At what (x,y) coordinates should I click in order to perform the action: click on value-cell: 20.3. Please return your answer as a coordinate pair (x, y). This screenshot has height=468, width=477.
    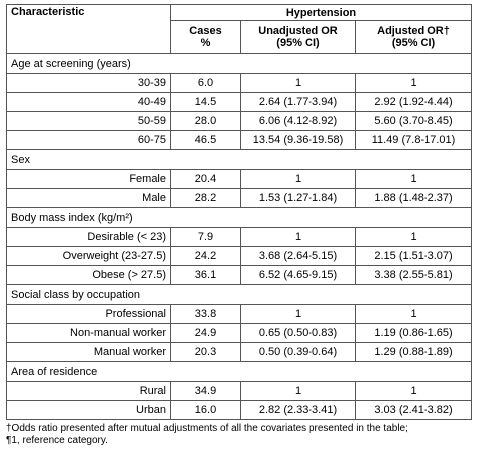
    Looking at the image, I should click on (205, 352).